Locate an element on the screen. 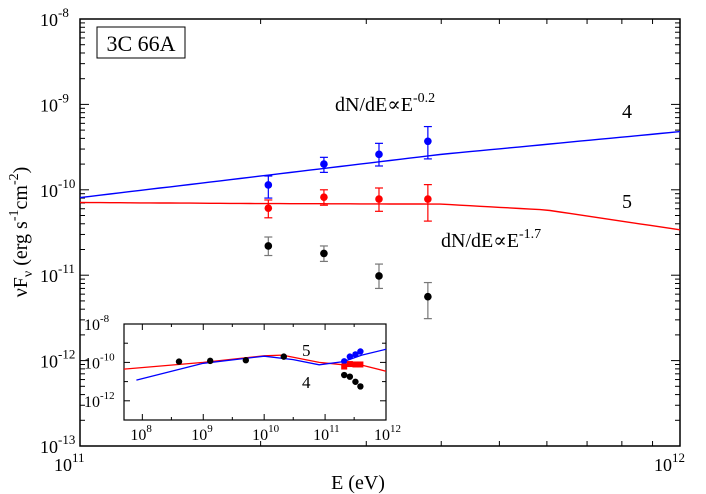  curve-label-5: 5 is located at coordinates (627, 202).